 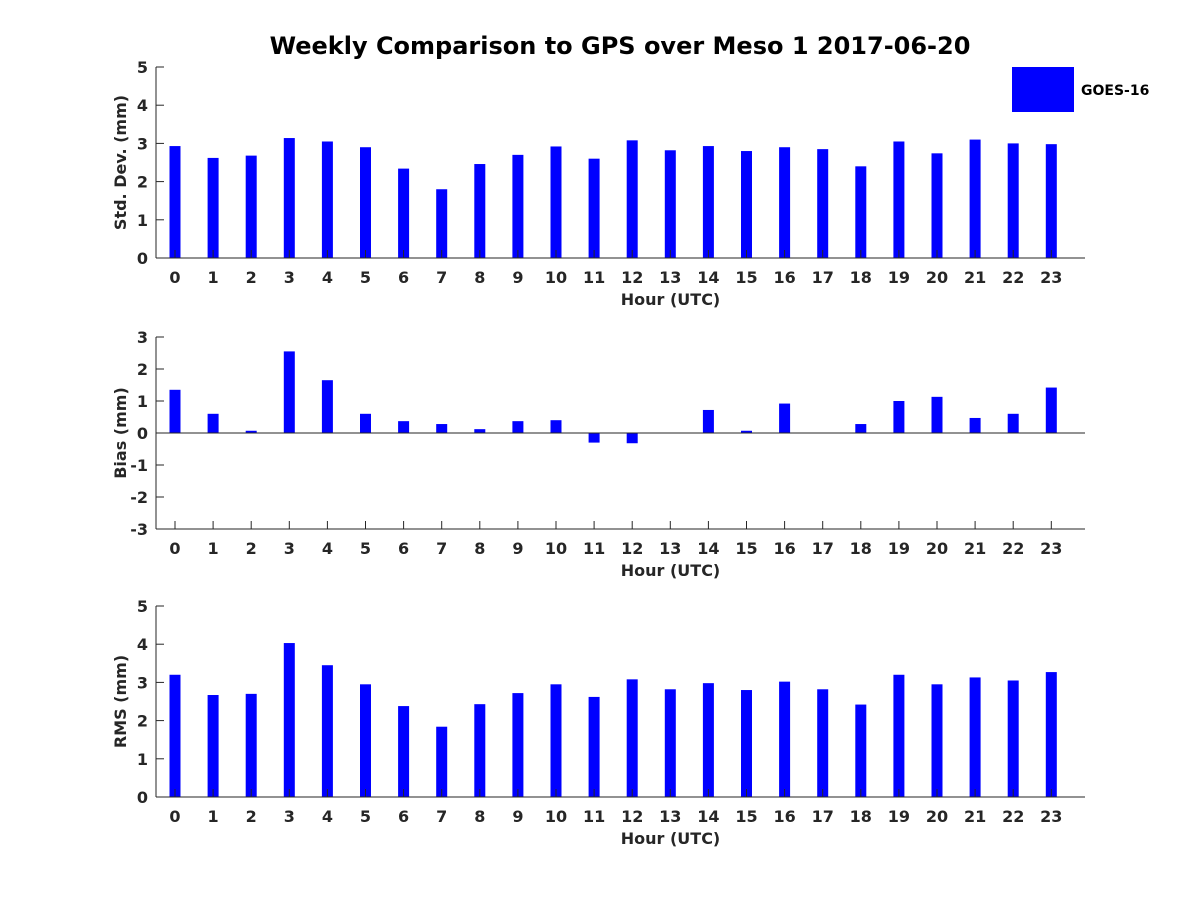 I want to click on y-tick-label: 5, so click(x=142, y=606).